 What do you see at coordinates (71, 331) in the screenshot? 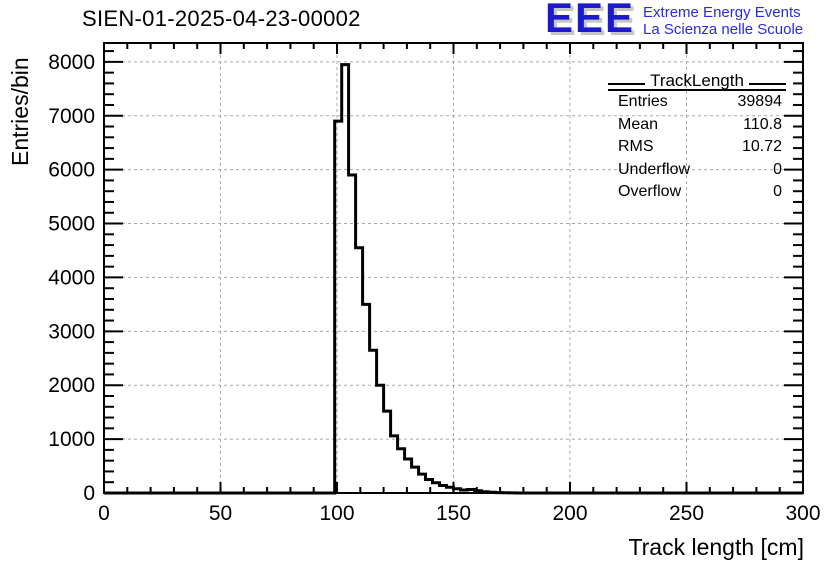
I see `y-tick-label: 3000` at bounding box center [71, 331].